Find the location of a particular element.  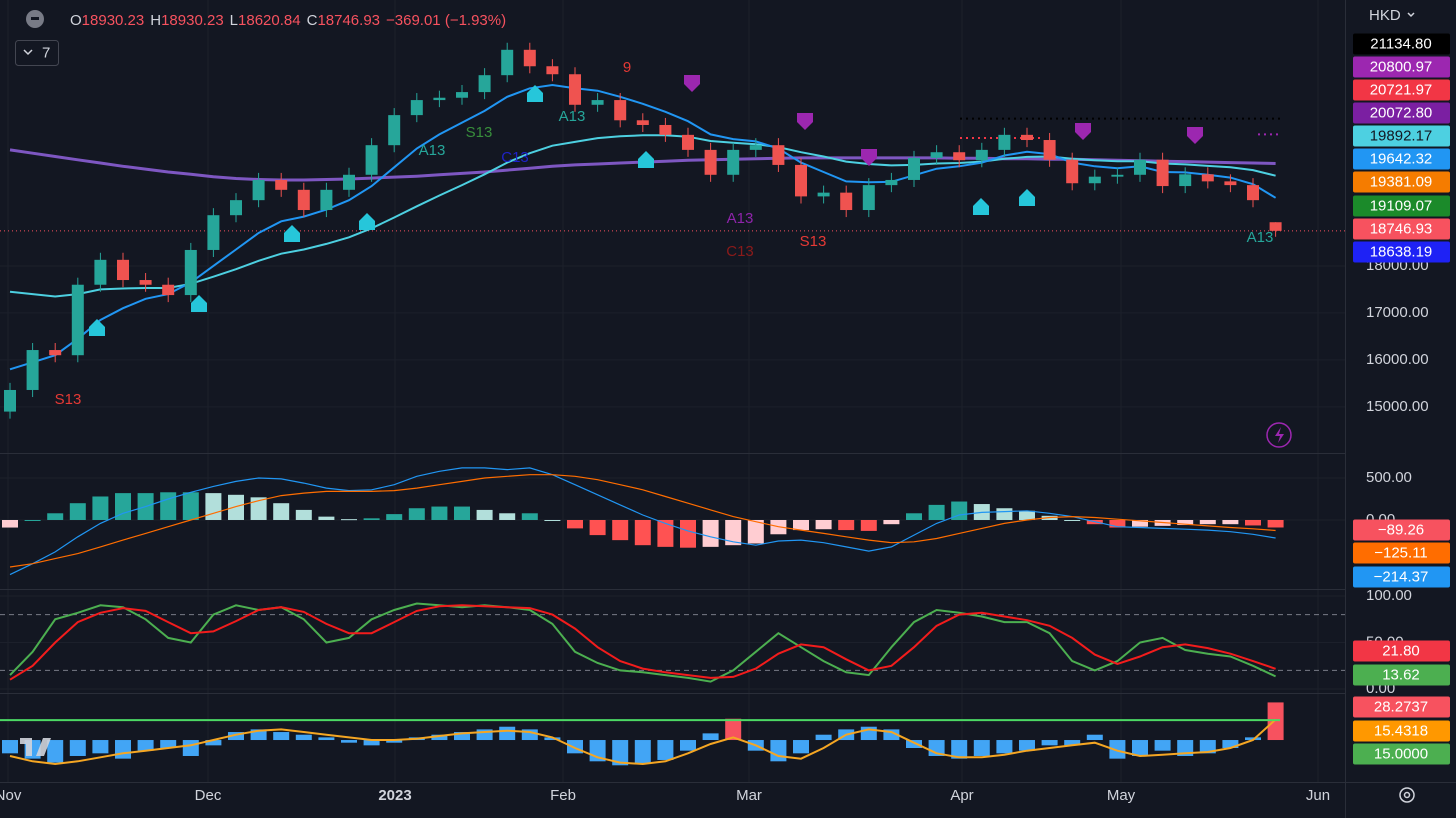

alert-icon is located at coordinates (1279, 435).